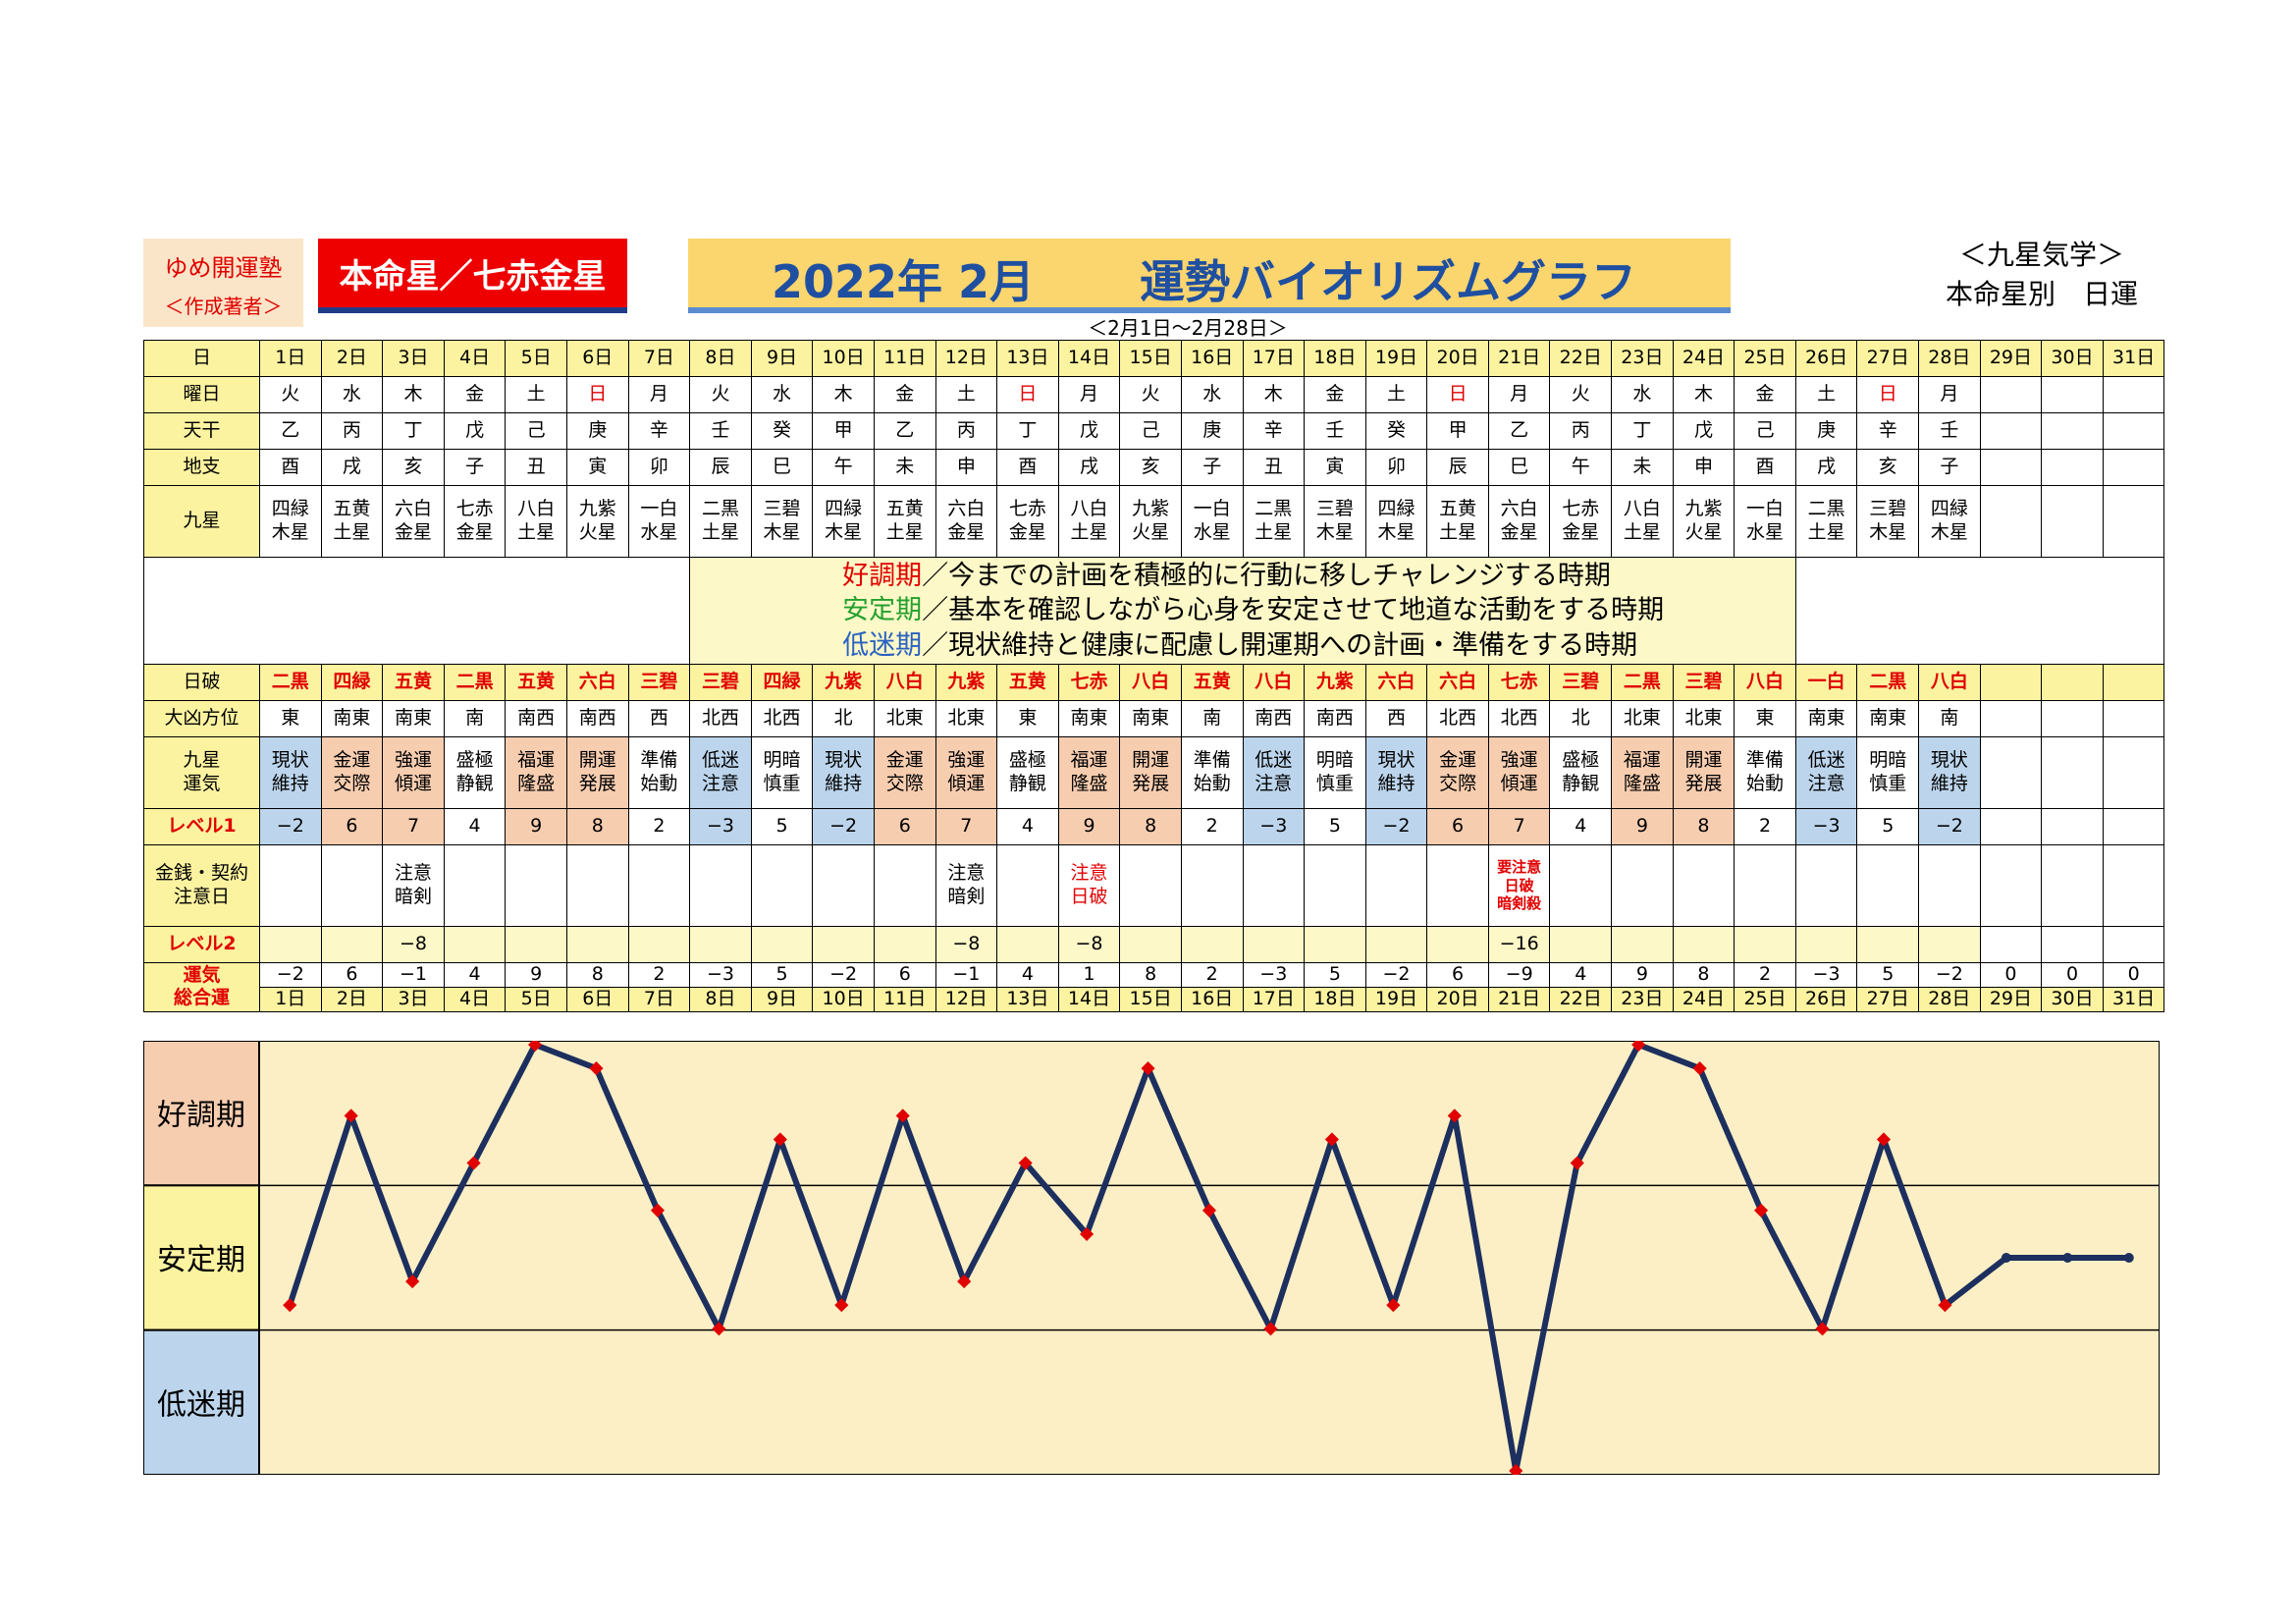  Describe the element at coordinates (1396, 999) in the screenshot. I see `day2-cell: 19日` at that location.